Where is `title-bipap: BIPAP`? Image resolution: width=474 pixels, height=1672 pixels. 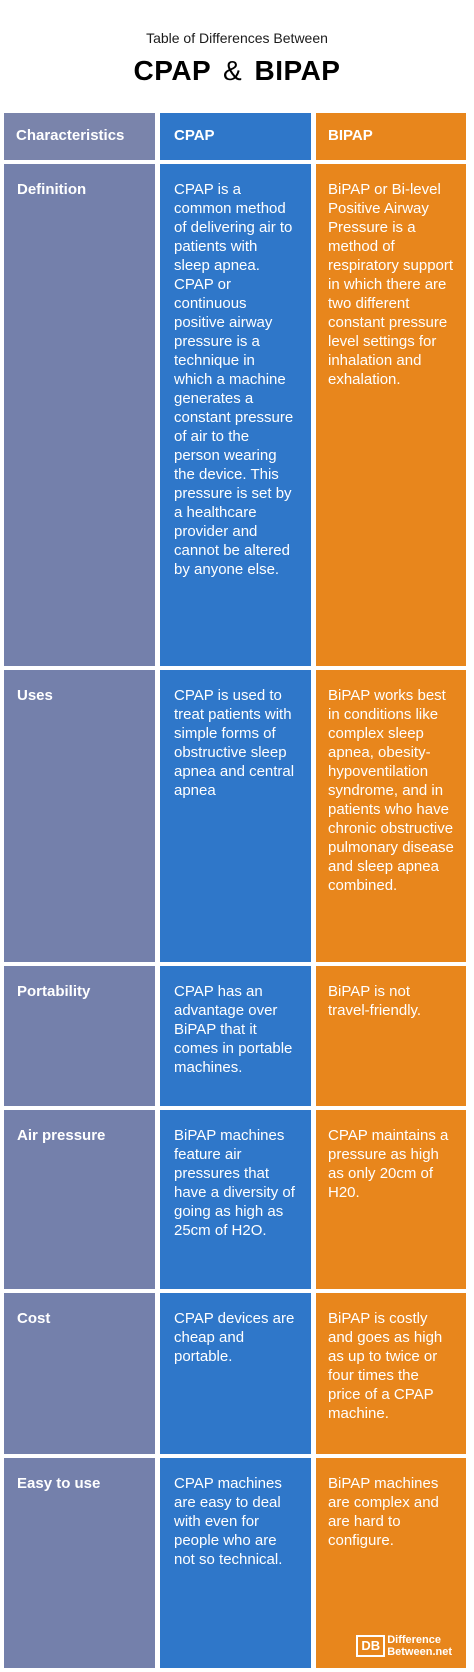
title-bipap: BIPAP is located at coordinates (297, 70).